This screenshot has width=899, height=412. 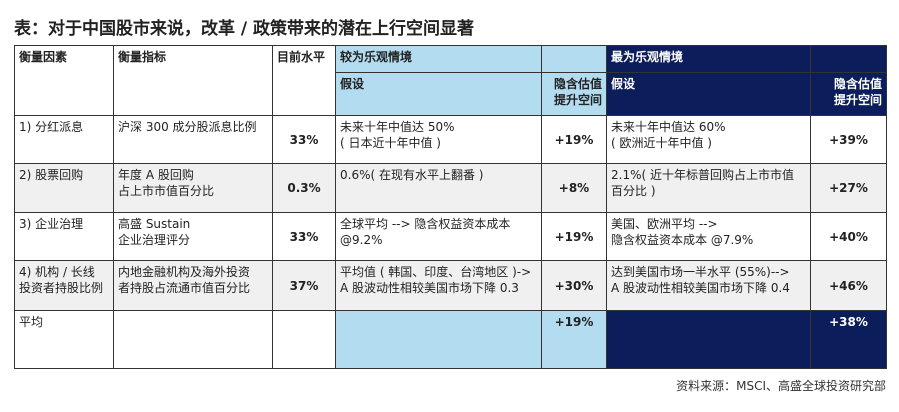 What do you see at coordinates (193, 139) in the screenshot?
I see `cell: 沪深 300 成分股派息比例` at bounding box center [193, 139].